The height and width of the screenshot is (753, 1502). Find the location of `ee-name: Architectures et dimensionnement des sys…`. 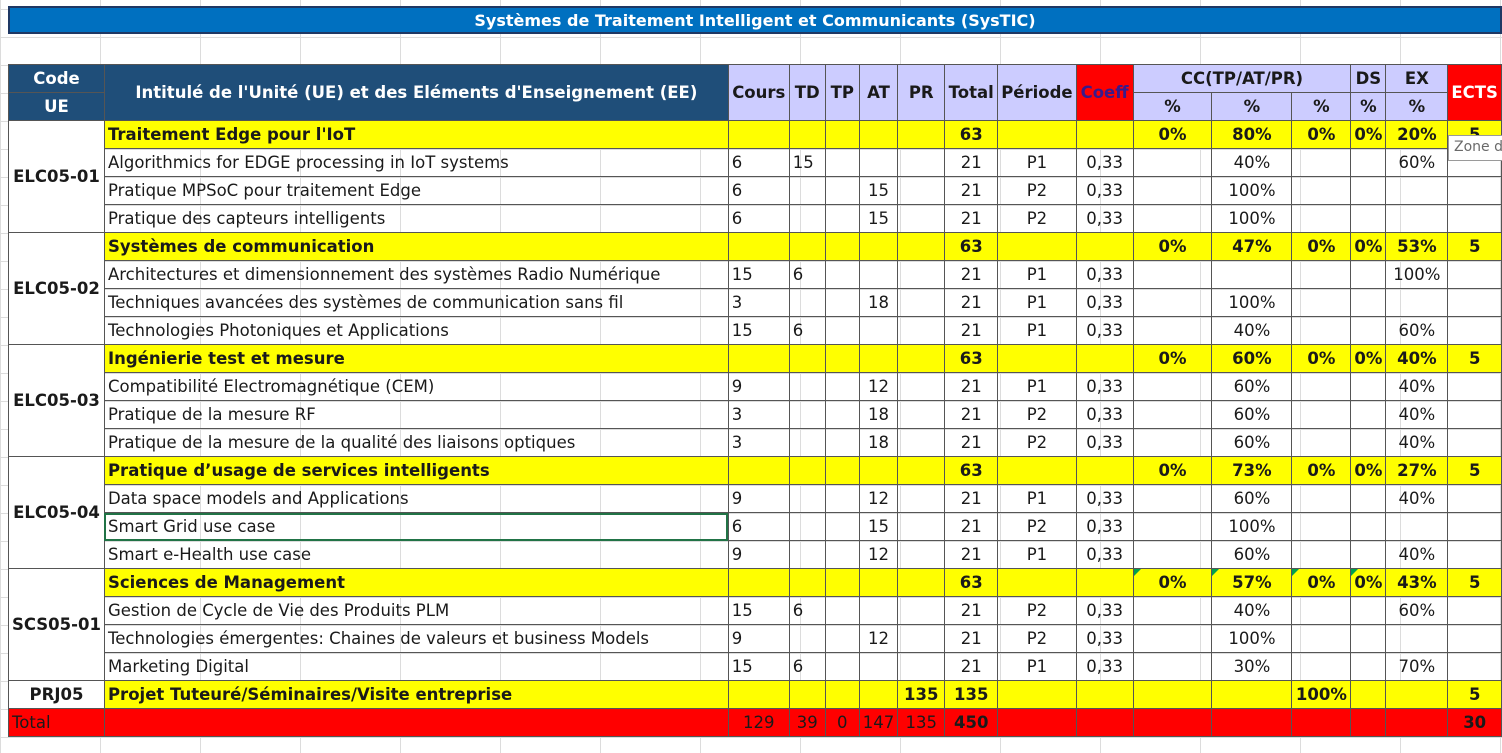

ee-name: Architectures et dimensionnement des sys… is located at coordinates (416, 274).